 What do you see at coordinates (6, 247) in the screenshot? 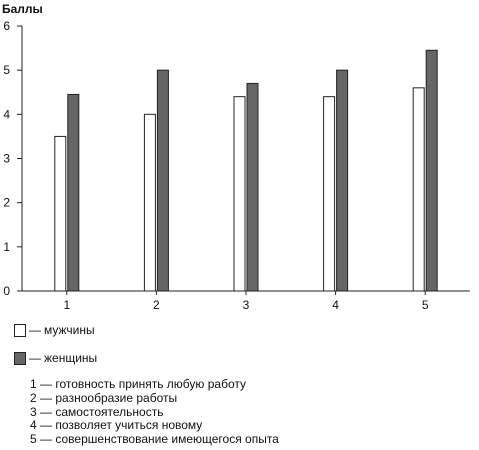
I see `y-tick-label: 1` at bounding box center [6, 247].